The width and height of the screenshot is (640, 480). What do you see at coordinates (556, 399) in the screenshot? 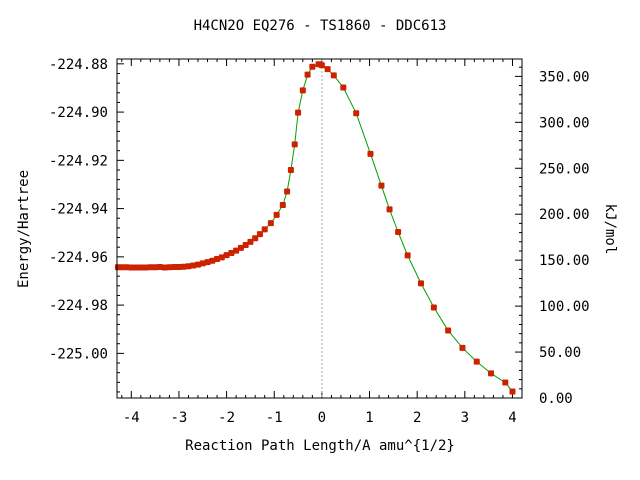
I see `y-right-tick-label: 0.00` at bounding box center [556, 399].